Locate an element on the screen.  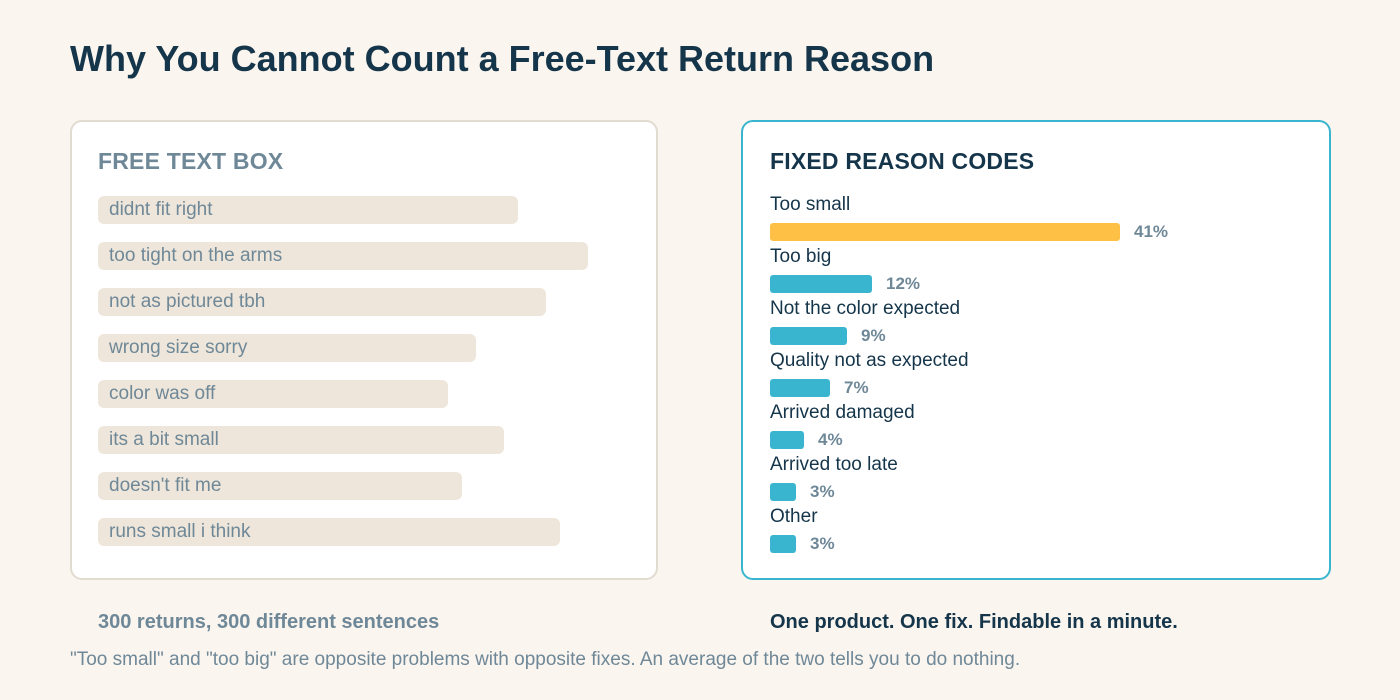
reason-code-label: Too small is located at coordinates (810, 204).